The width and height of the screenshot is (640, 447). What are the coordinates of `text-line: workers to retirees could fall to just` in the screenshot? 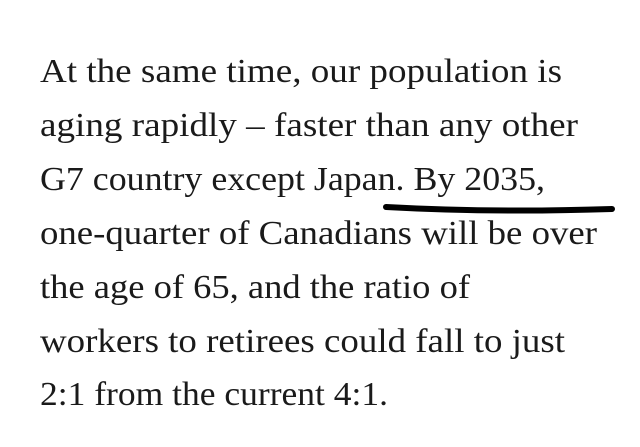 It's located at (303, 341).